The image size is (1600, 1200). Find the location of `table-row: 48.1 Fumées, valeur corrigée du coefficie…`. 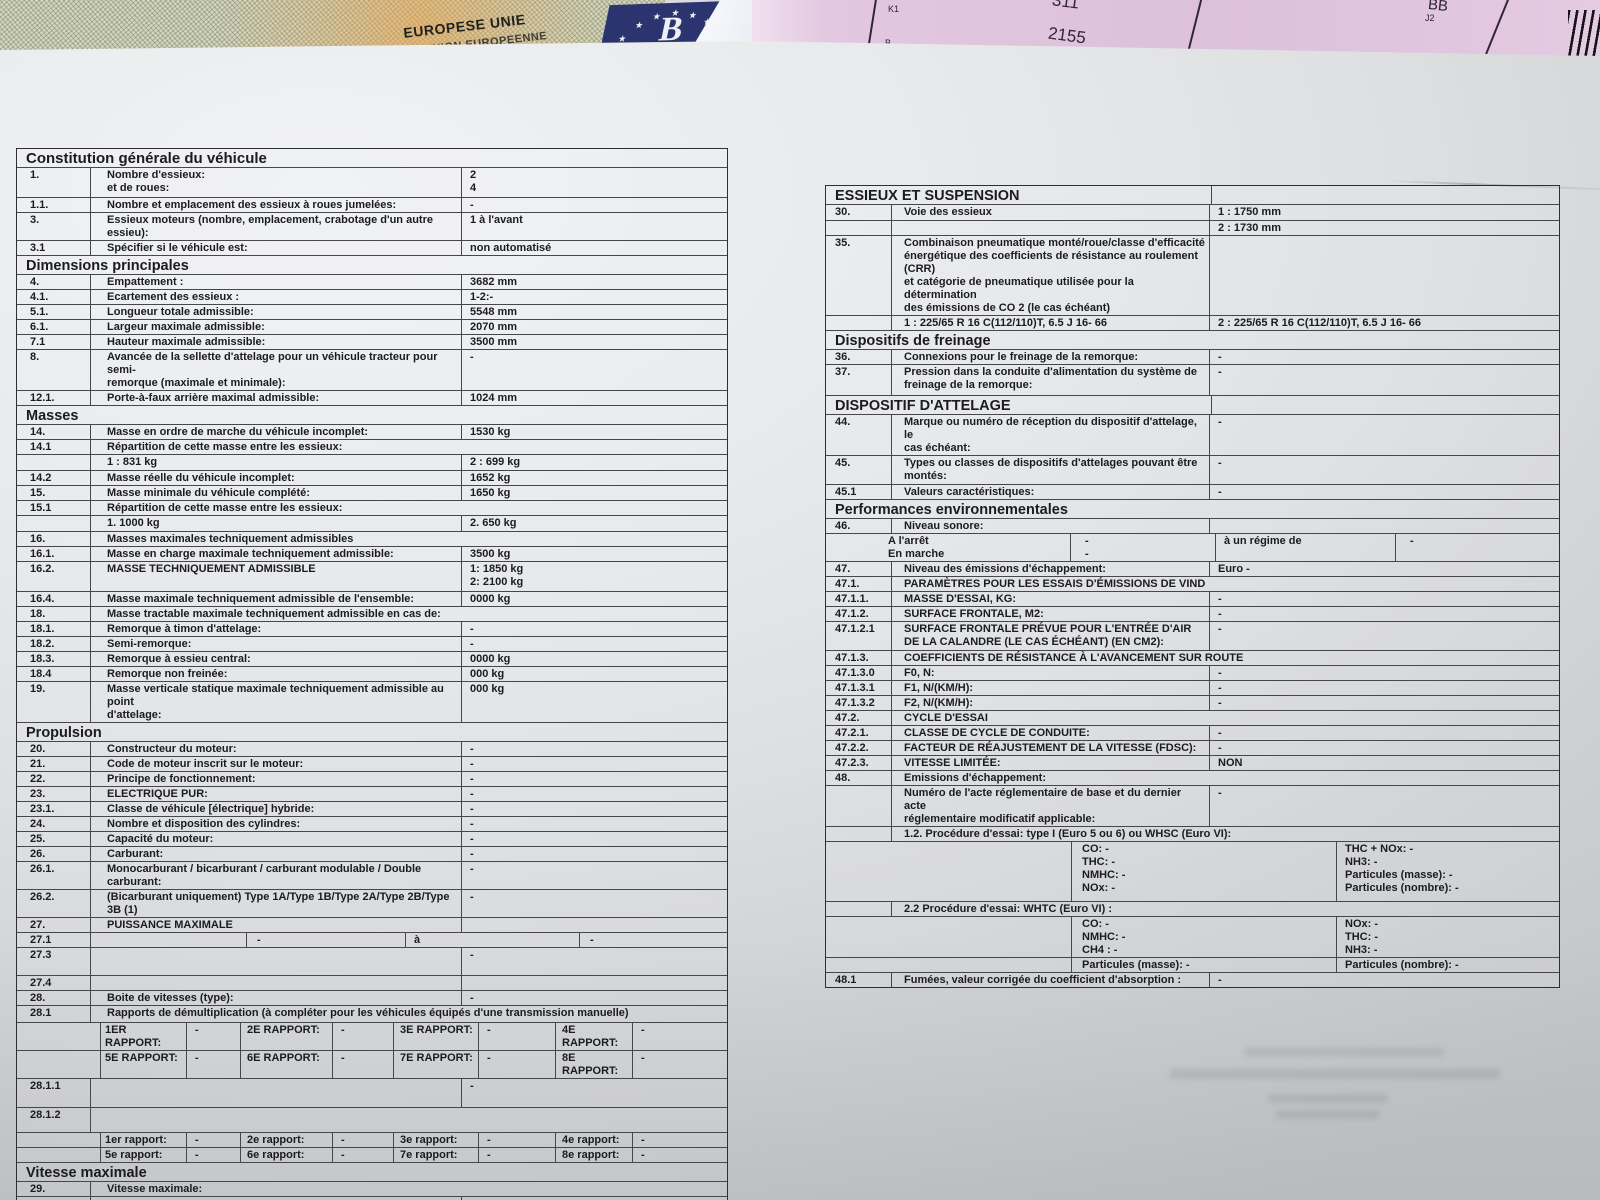

table-row: 48.1 Fumées, valeur corrigée du coefficie… is located at coordinates (1192, 980).